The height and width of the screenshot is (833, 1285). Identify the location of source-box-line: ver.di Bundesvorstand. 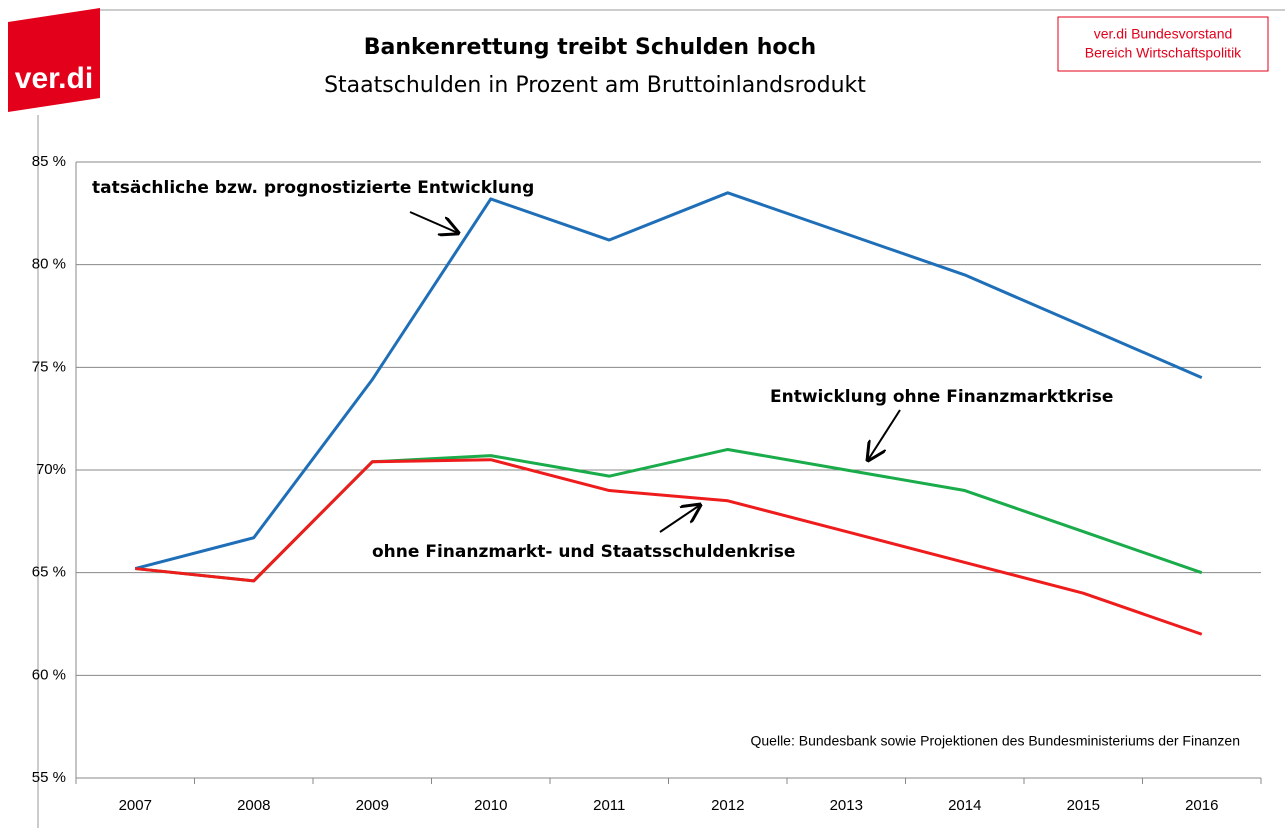
(1163, 34).